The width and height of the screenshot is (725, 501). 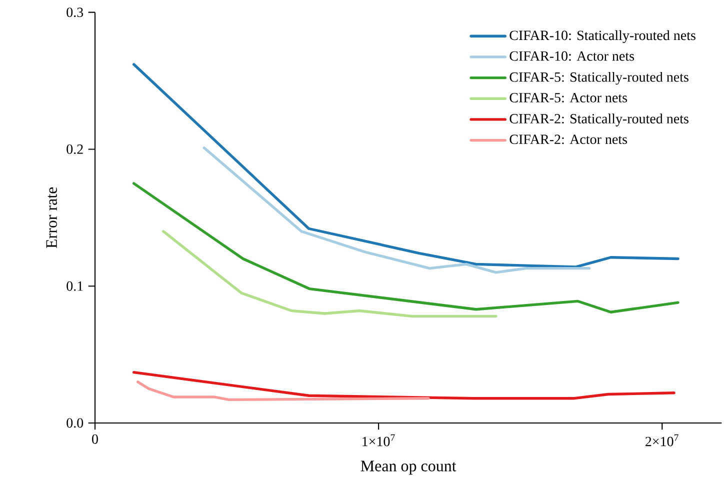 What do you see at coordinates (95, 439) in the screenshot?
I see `x-tick-label: 0` at bounding box center [95, 439].